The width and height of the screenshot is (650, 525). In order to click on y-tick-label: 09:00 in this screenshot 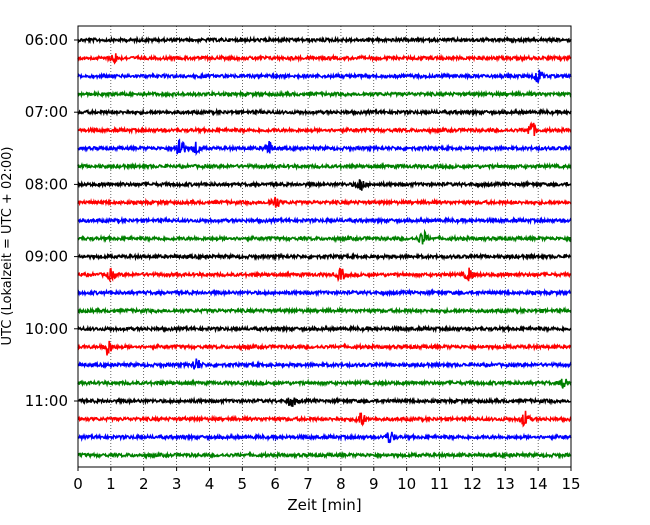, I will do `click(46, 257)`.